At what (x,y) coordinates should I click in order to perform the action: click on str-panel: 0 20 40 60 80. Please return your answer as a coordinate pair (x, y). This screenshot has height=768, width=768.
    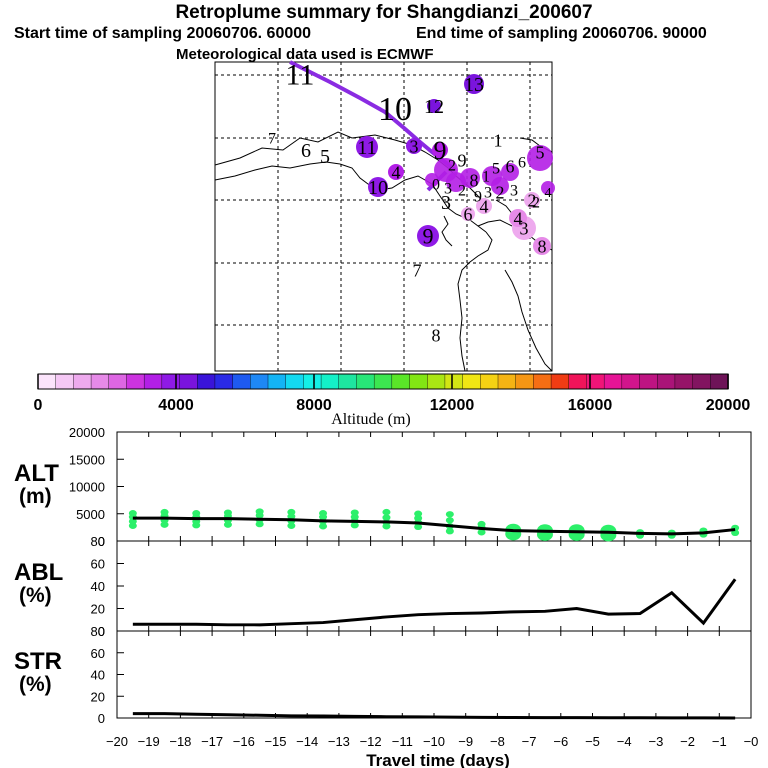
    Looking at the image, I should click on (421, 675).